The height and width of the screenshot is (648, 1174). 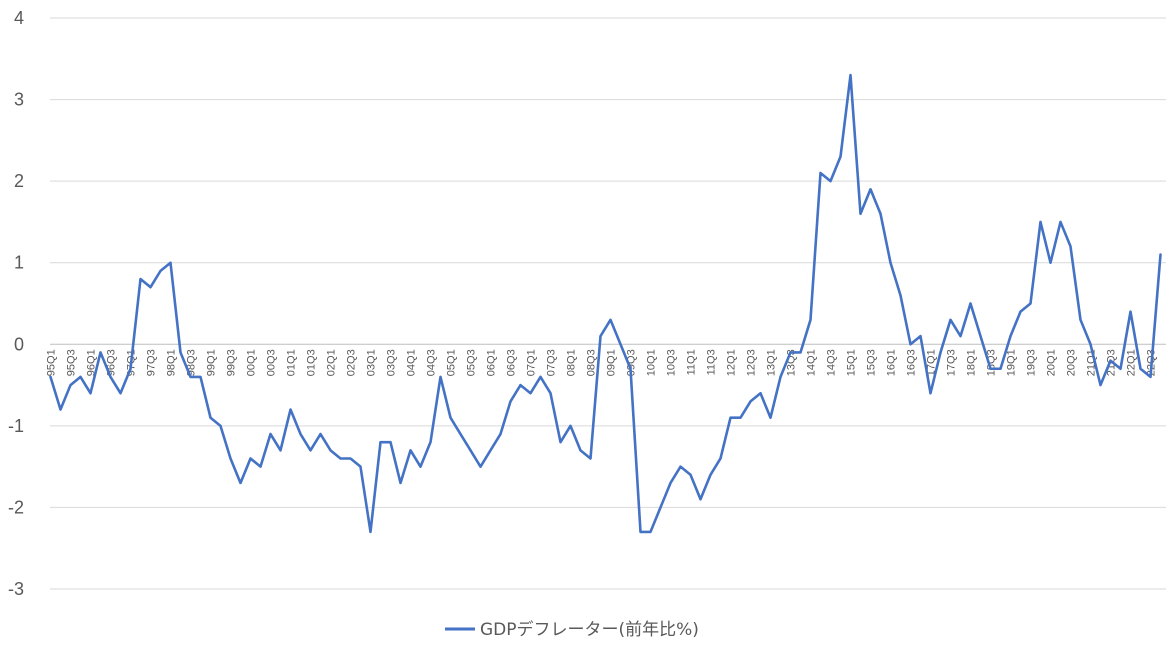 I want to click on x-tick-label: 08Q3, so click(x=592, y=362).